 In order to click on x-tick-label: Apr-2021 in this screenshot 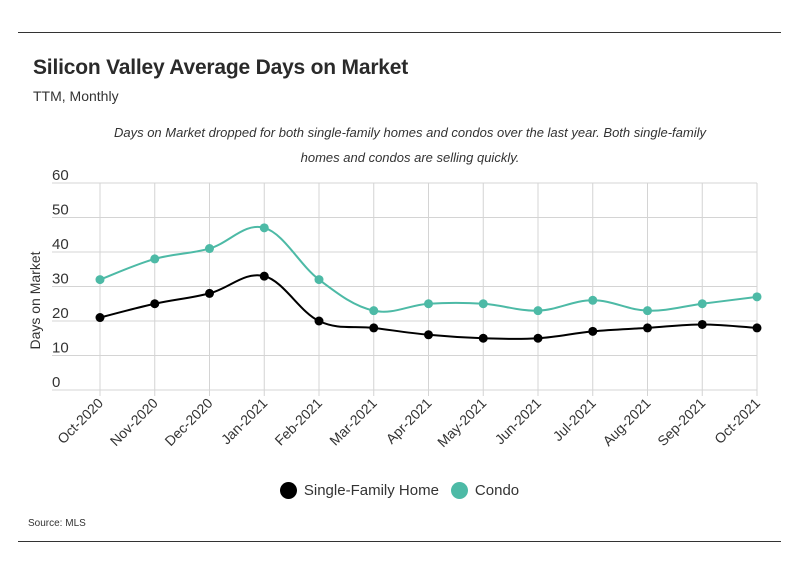, I will do `click(409, 421)`.